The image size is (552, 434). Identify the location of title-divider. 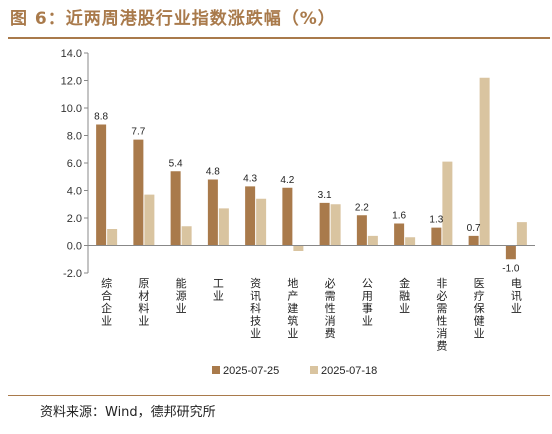
(279, 38).